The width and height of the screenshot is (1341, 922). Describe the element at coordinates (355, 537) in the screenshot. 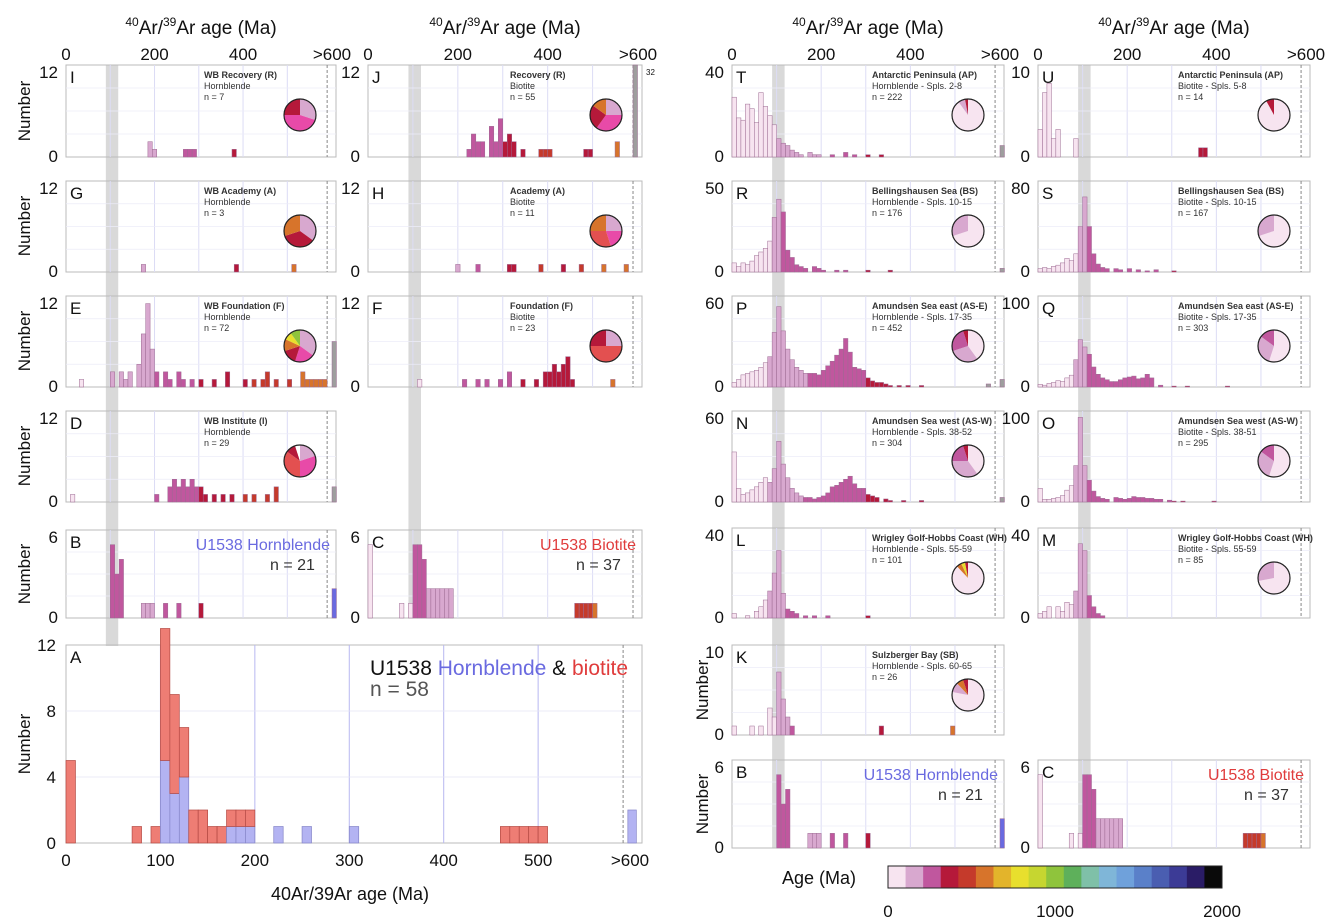

I see `y-tick-label: 6` at that location.